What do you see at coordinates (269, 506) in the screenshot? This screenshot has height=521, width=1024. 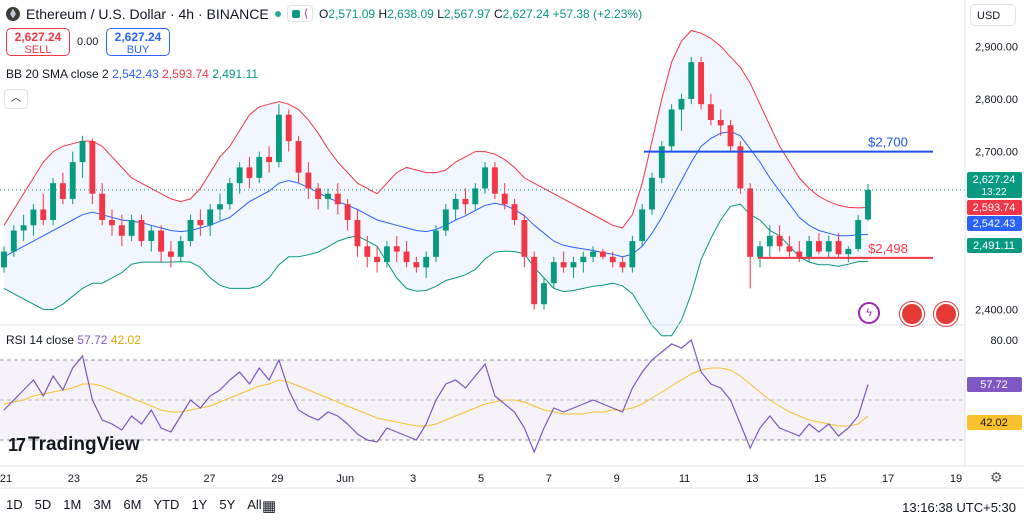 I see `calendar-icon: ▦` at bounding box center [269, 506].